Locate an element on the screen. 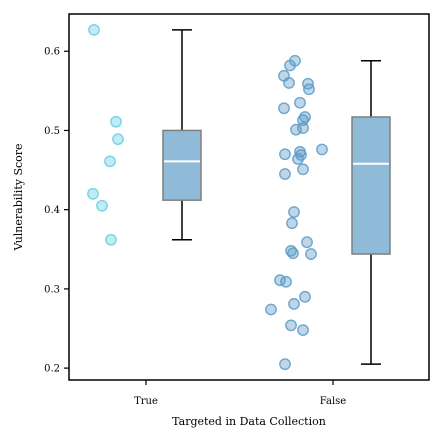 The width and height of the screenshot is (442, 446). y-tick-label: 0.3 is located at coordinates (52, 289).